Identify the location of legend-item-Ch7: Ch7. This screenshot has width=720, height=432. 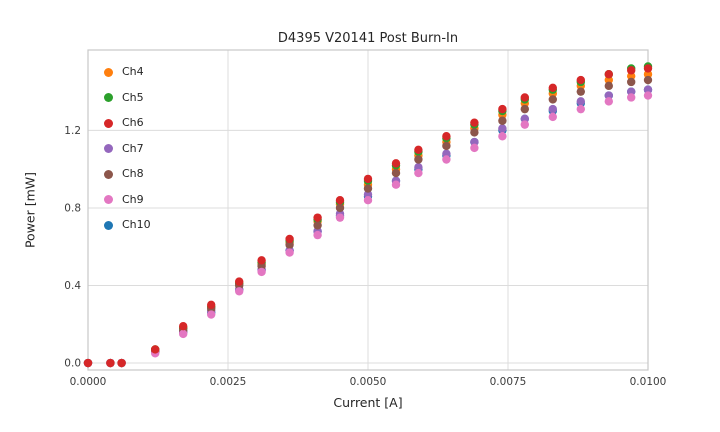
(127, 149).